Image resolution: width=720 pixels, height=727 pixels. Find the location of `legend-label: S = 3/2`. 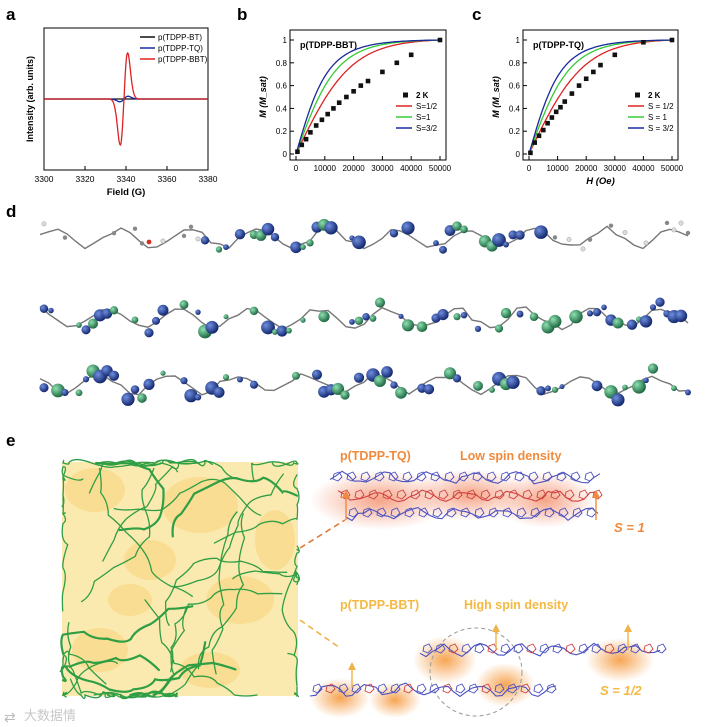

legend-label: S = 3/2 is located at coordinates (661, 128).